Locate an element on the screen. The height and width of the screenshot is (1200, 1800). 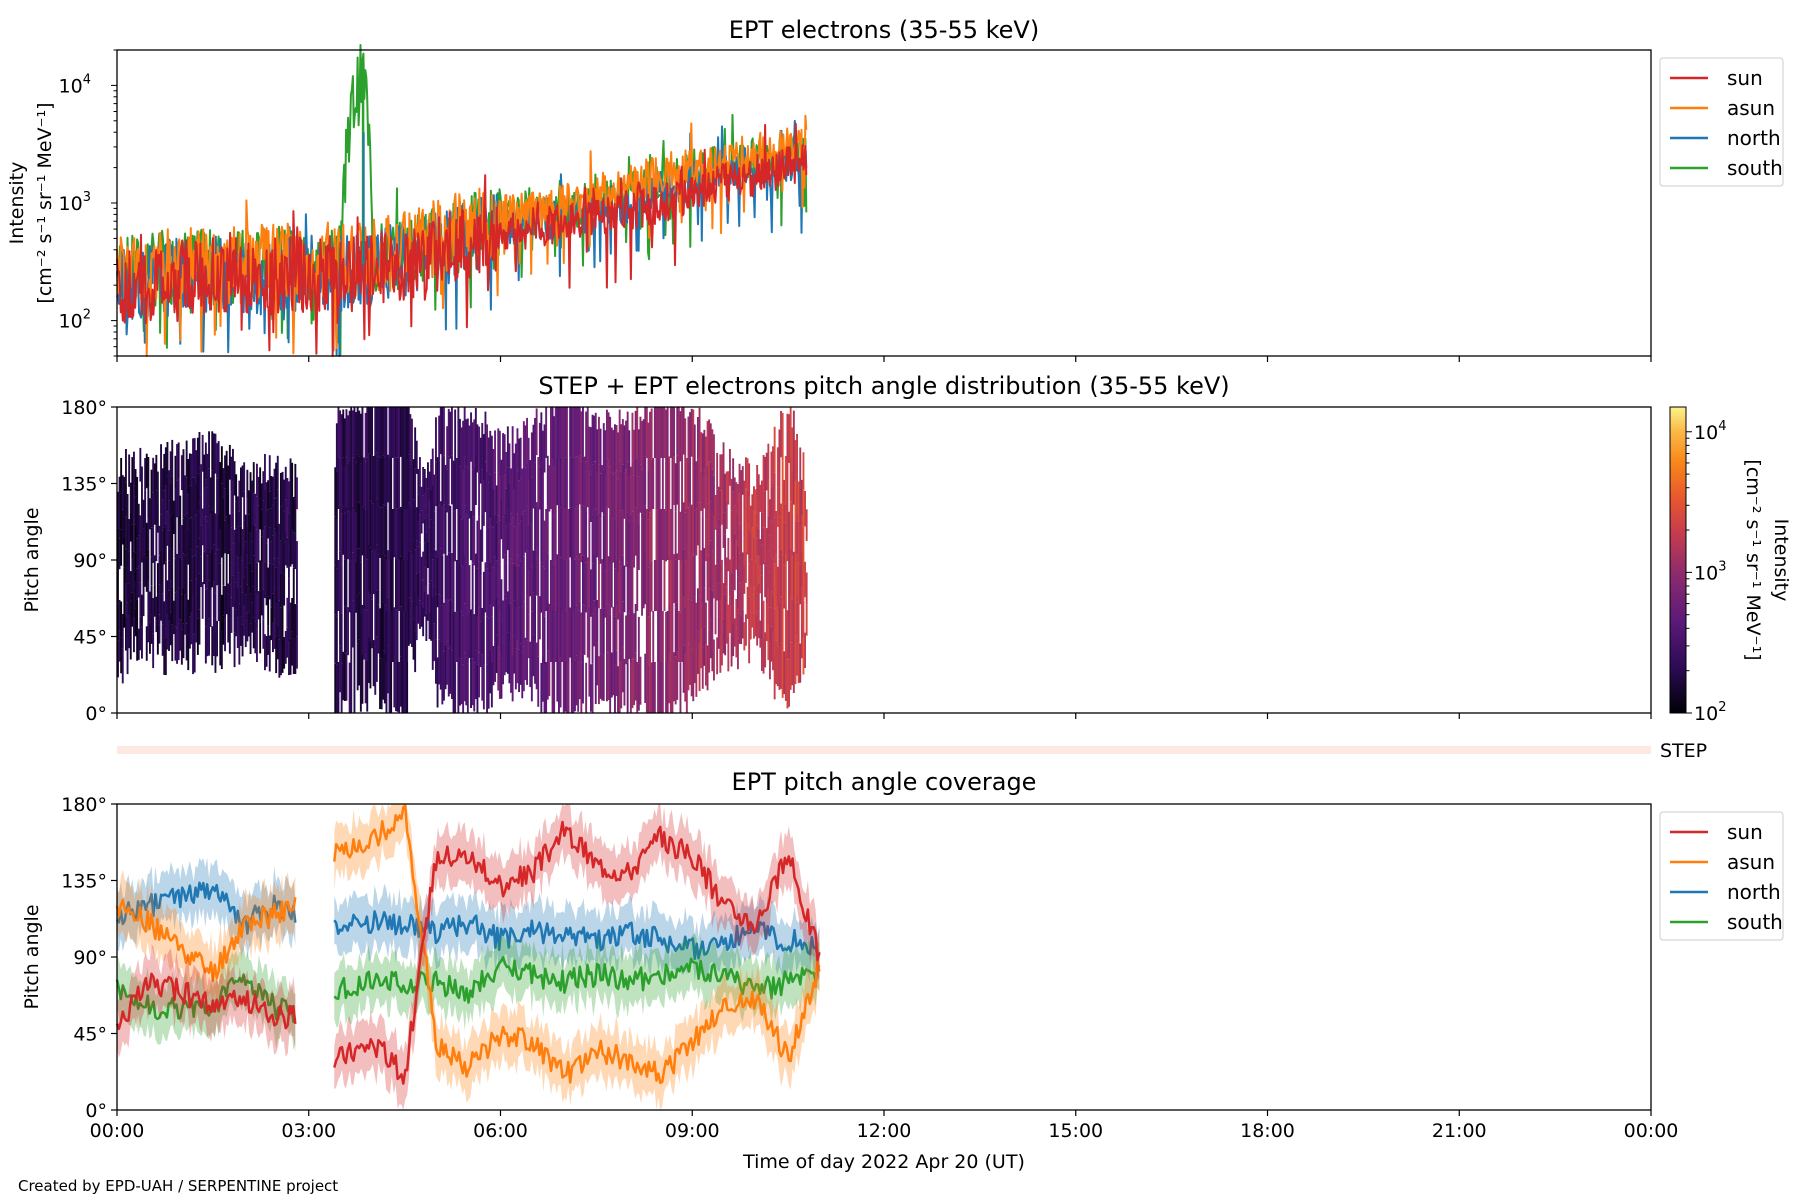
legend-label-asun: asun is located at coordinates (1751, 862).